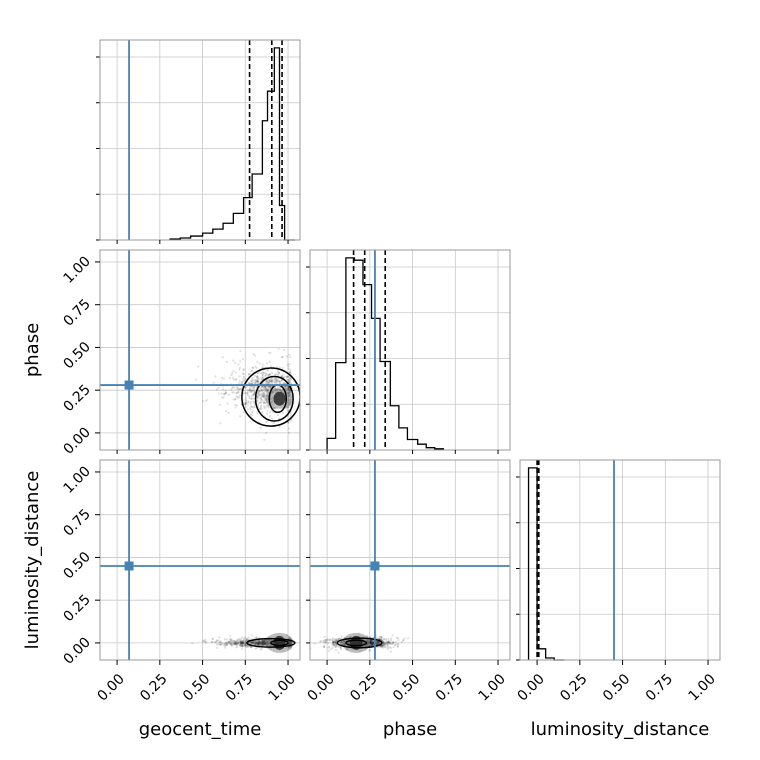  What do you see at coordinates (76, 355) in the screenshot?
I see `y-tick-label: 0.50` at bounding box center [76, 355].